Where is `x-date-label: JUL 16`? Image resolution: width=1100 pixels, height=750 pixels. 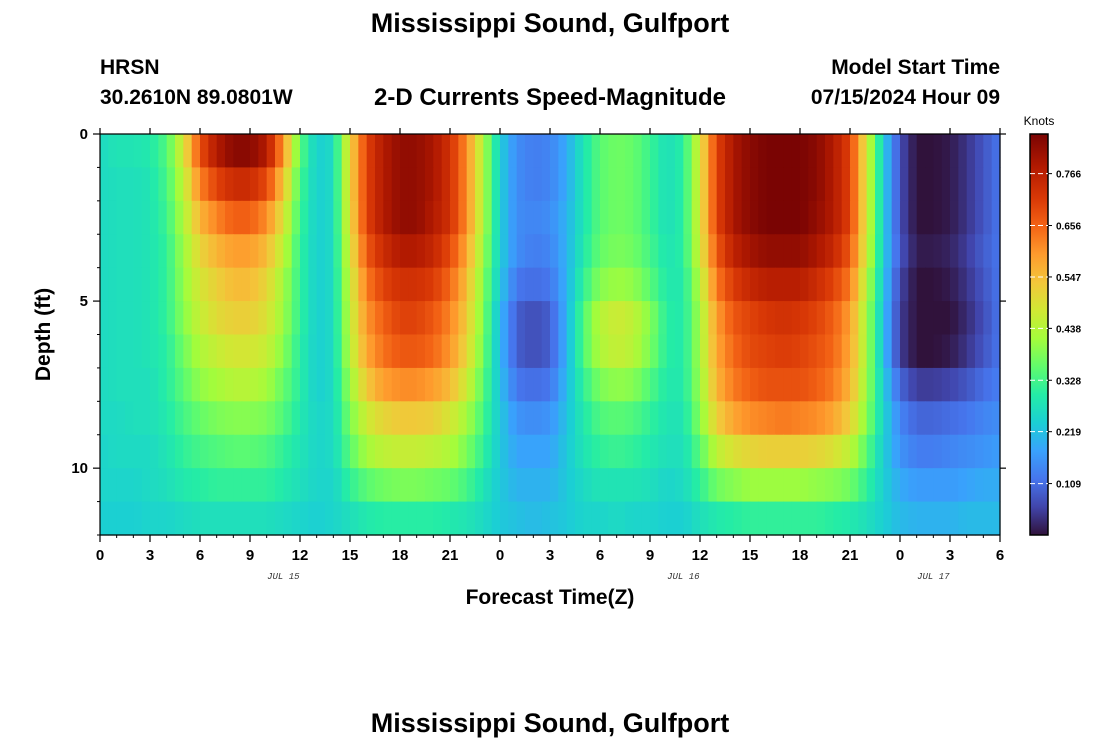 x-date-label: JUL 16 is located at coordinates (683, 577).